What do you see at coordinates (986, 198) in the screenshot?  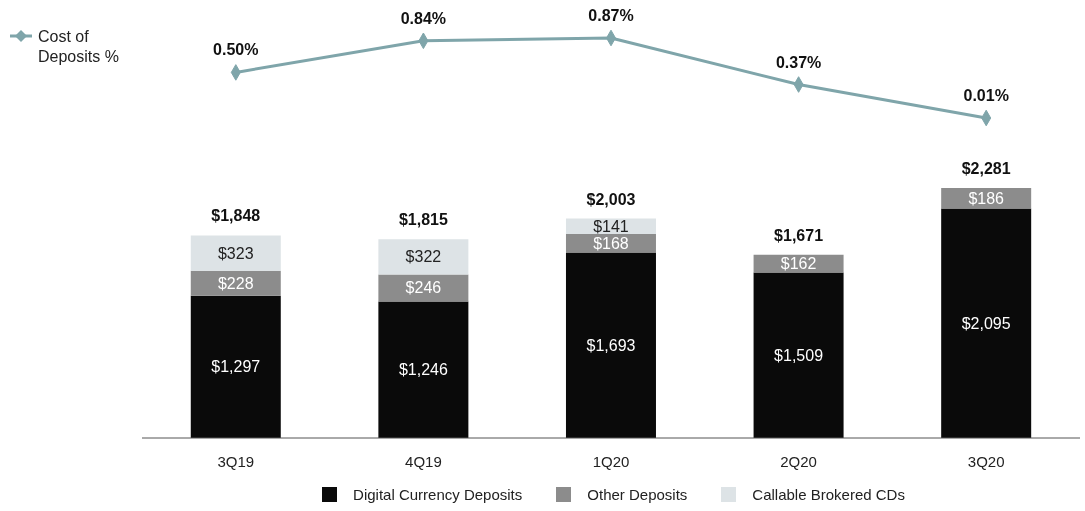 I see `data-label: $186` at bounding box center [986, 198].